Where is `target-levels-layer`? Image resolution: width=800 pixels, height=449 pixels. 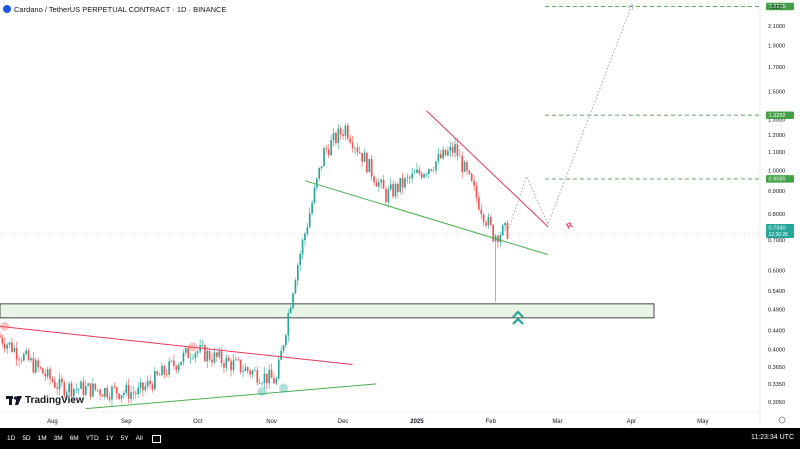 target-levels-layer is located at coordinates (652, 93).